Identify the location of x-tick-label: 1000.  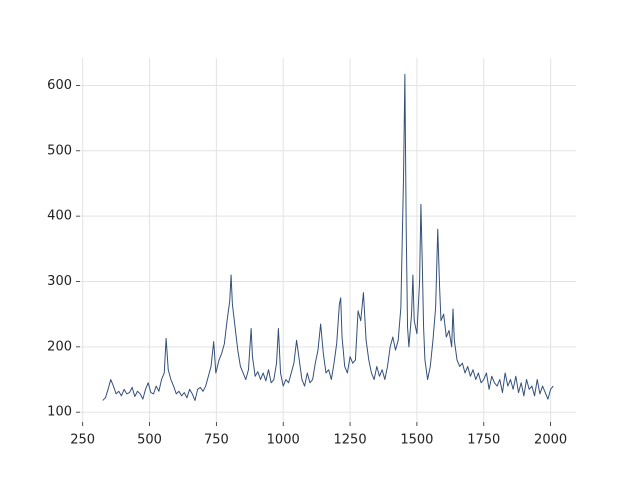
(283, 440).